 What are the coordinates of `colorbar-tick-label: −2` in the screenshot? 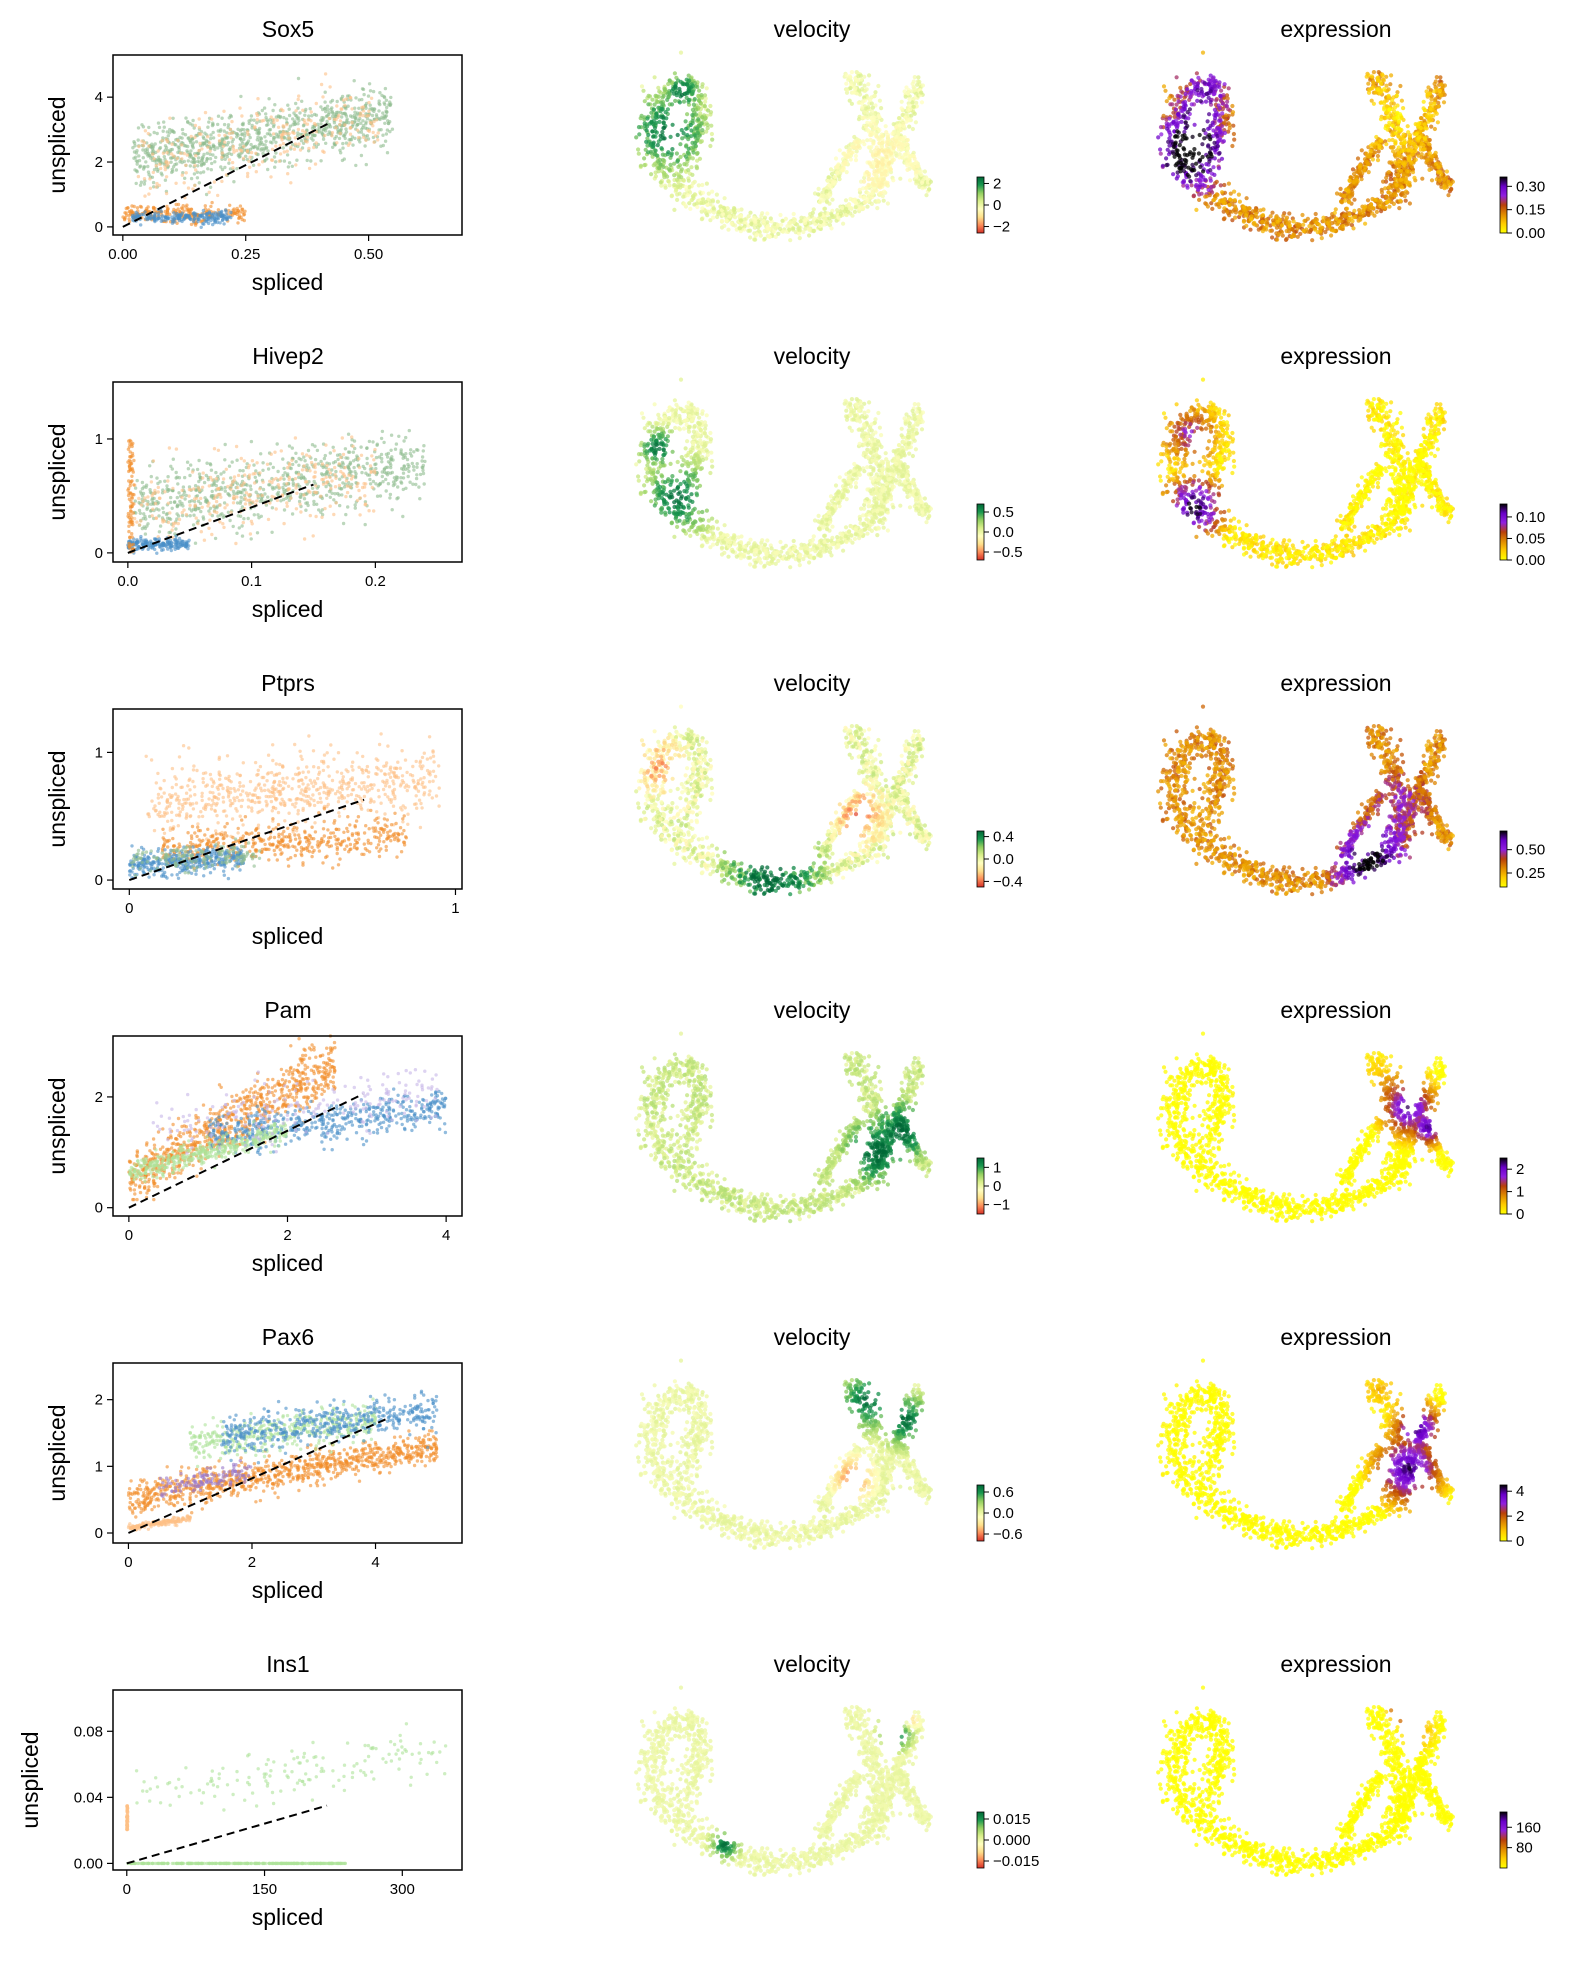 It's located at (1001, 227).